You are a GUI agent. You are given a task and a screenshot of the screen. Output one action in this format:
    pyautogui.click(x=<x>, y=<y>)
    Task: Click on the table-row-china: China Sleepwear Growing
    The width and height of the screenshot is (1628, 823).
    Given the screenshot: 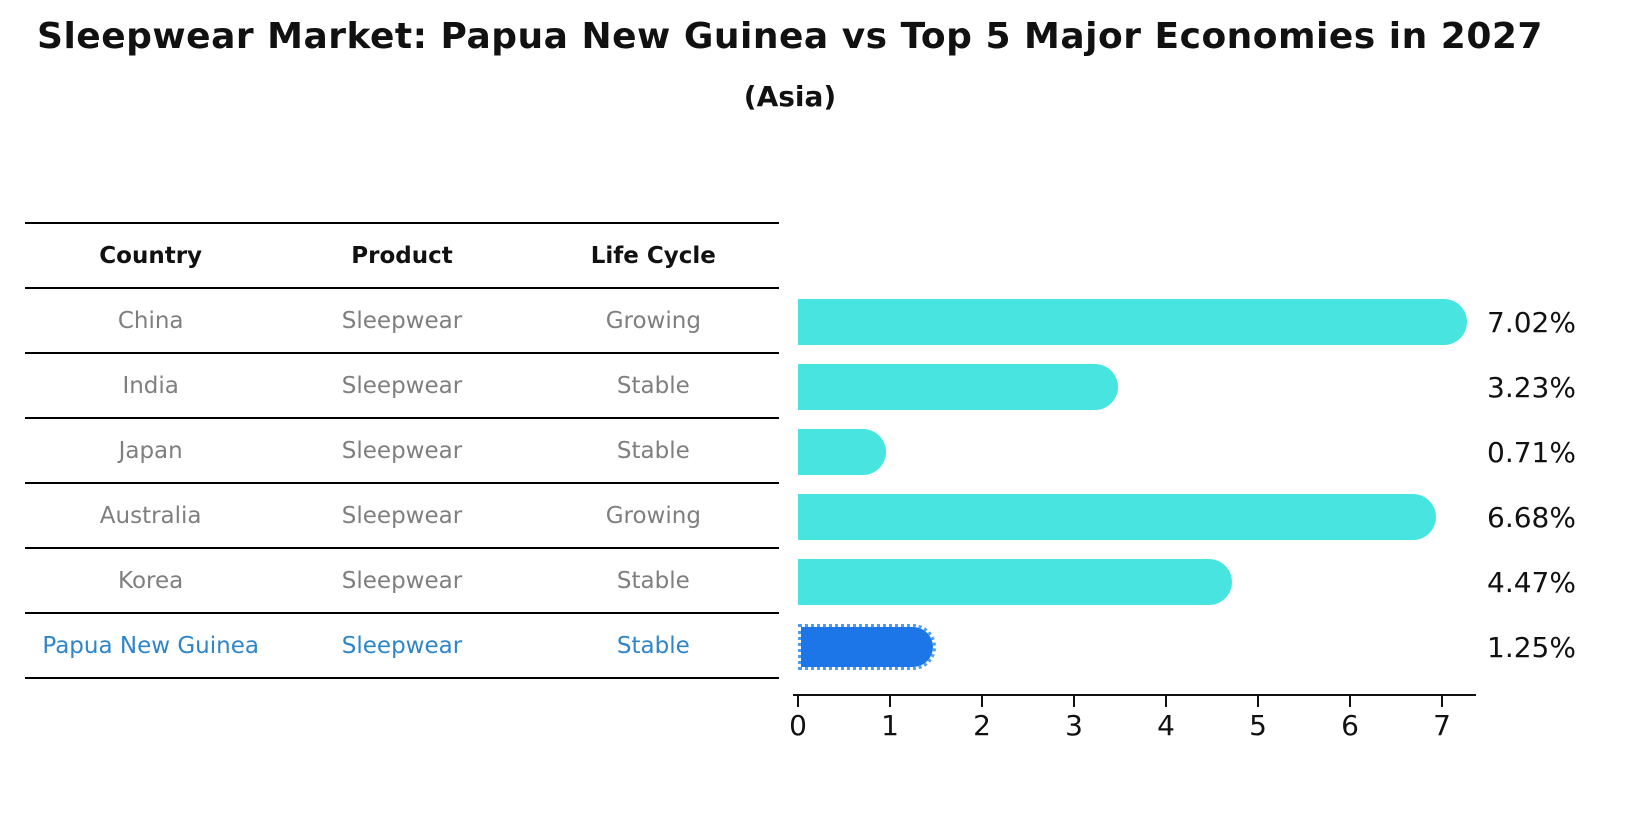 What is the action you would take?
    pyautogui.click(x=402, y=321)
    